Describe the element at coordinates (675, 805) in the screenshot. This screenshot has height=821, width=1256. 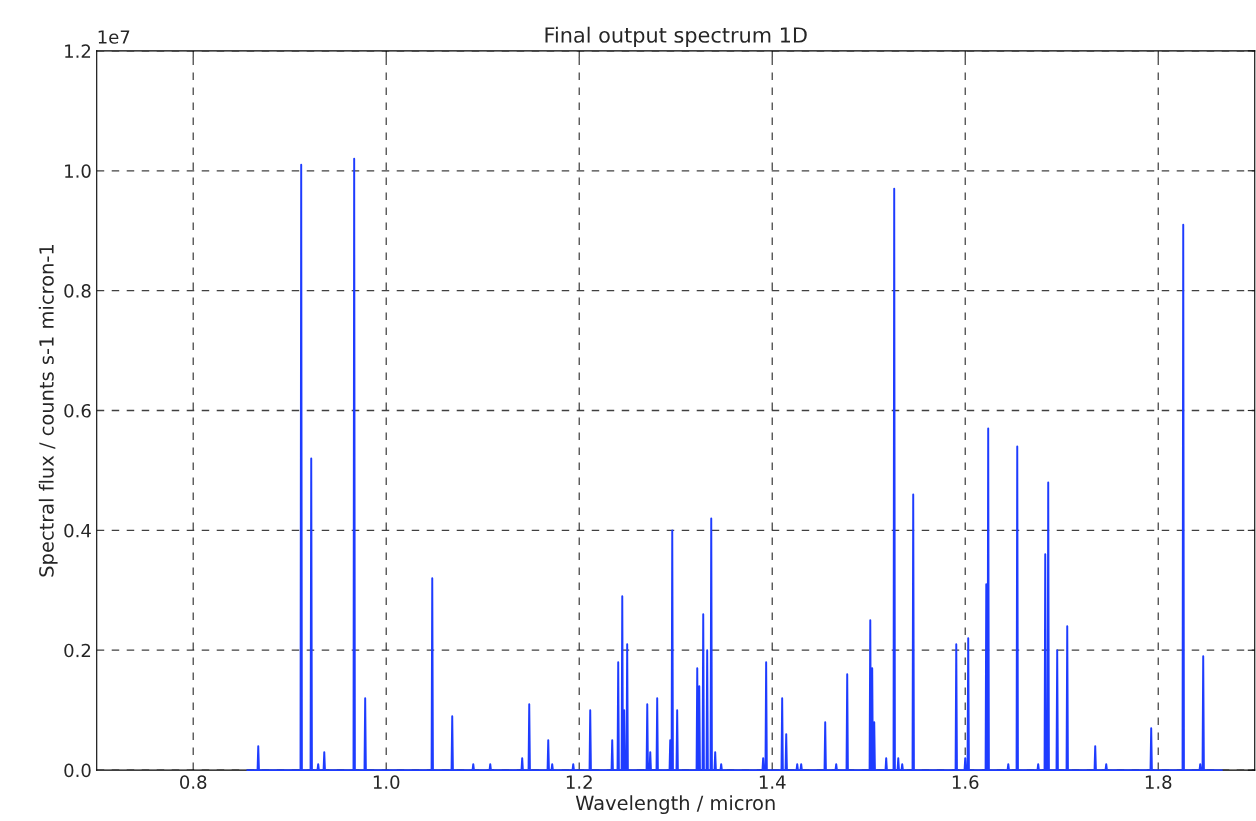
I see `x-axis-title: Wavelength / micron` at that location.